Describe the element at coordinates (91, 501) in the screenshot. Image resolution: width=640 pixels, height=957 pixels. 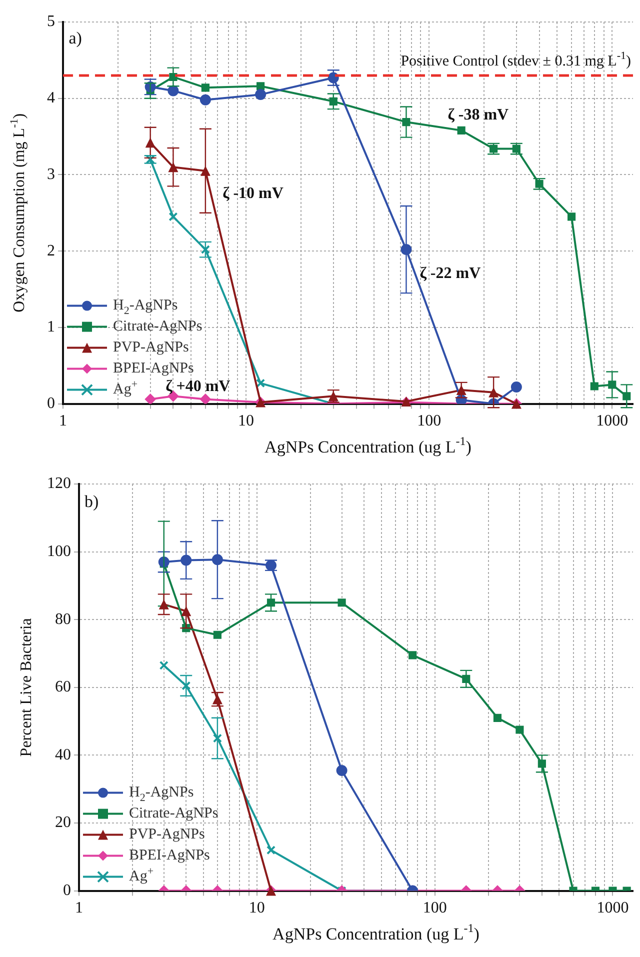
I see `annotation: b)` at that location.